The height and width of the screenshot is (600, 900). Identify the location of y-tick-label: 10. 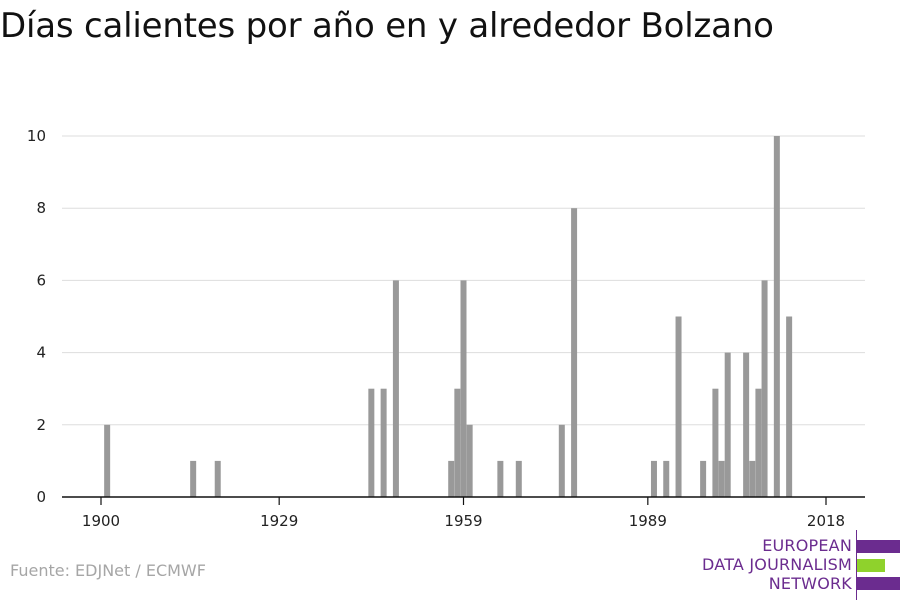
(36, 136).